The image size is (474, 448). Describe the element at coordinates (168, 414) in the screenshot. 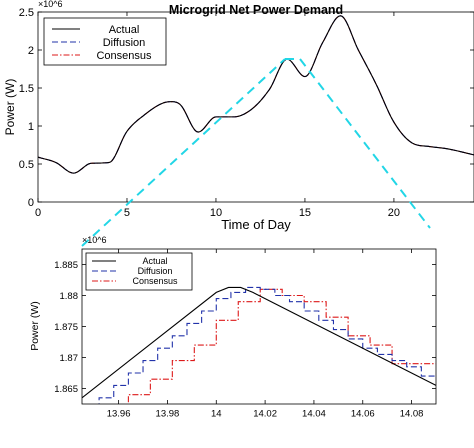

I see `zoom-x-tick-label: 13.98` at that location.